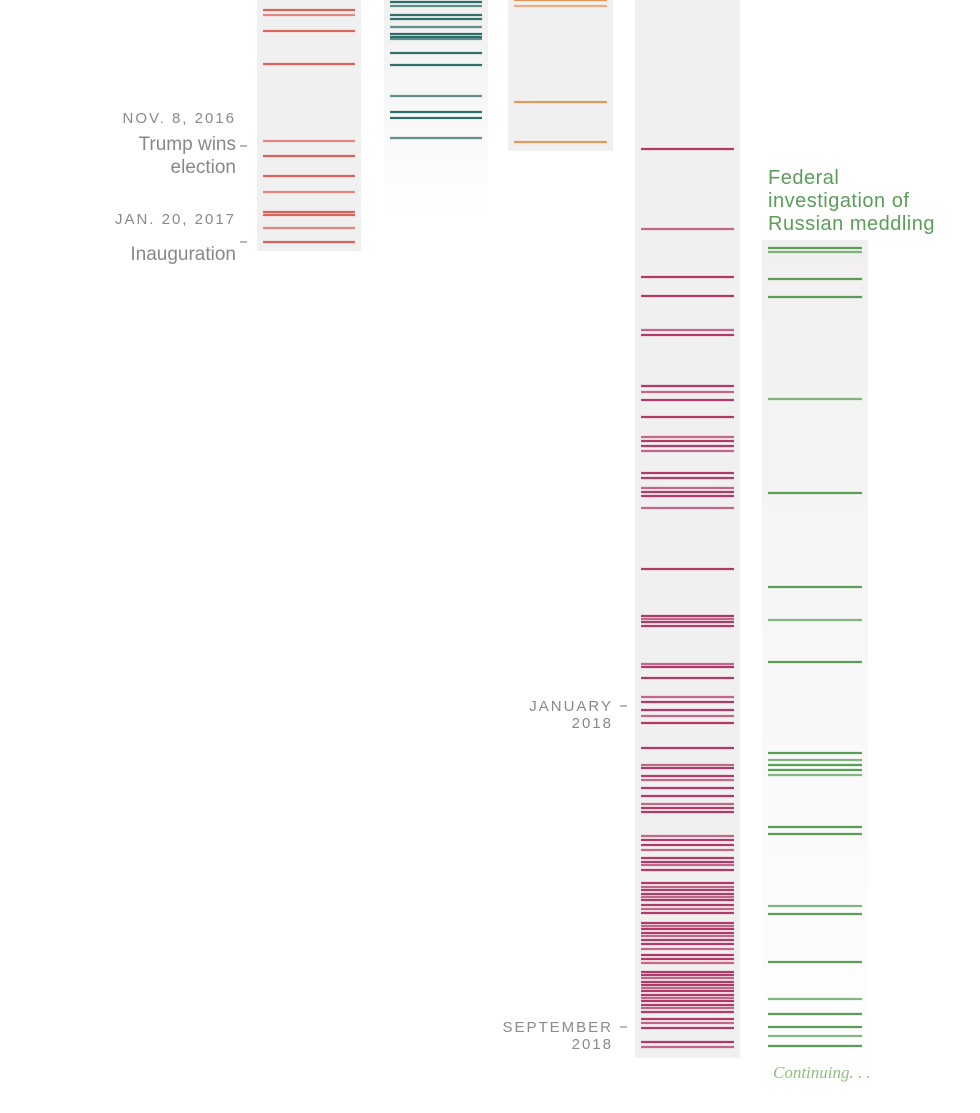  I want to click on col-5-background, so click(815, 672).